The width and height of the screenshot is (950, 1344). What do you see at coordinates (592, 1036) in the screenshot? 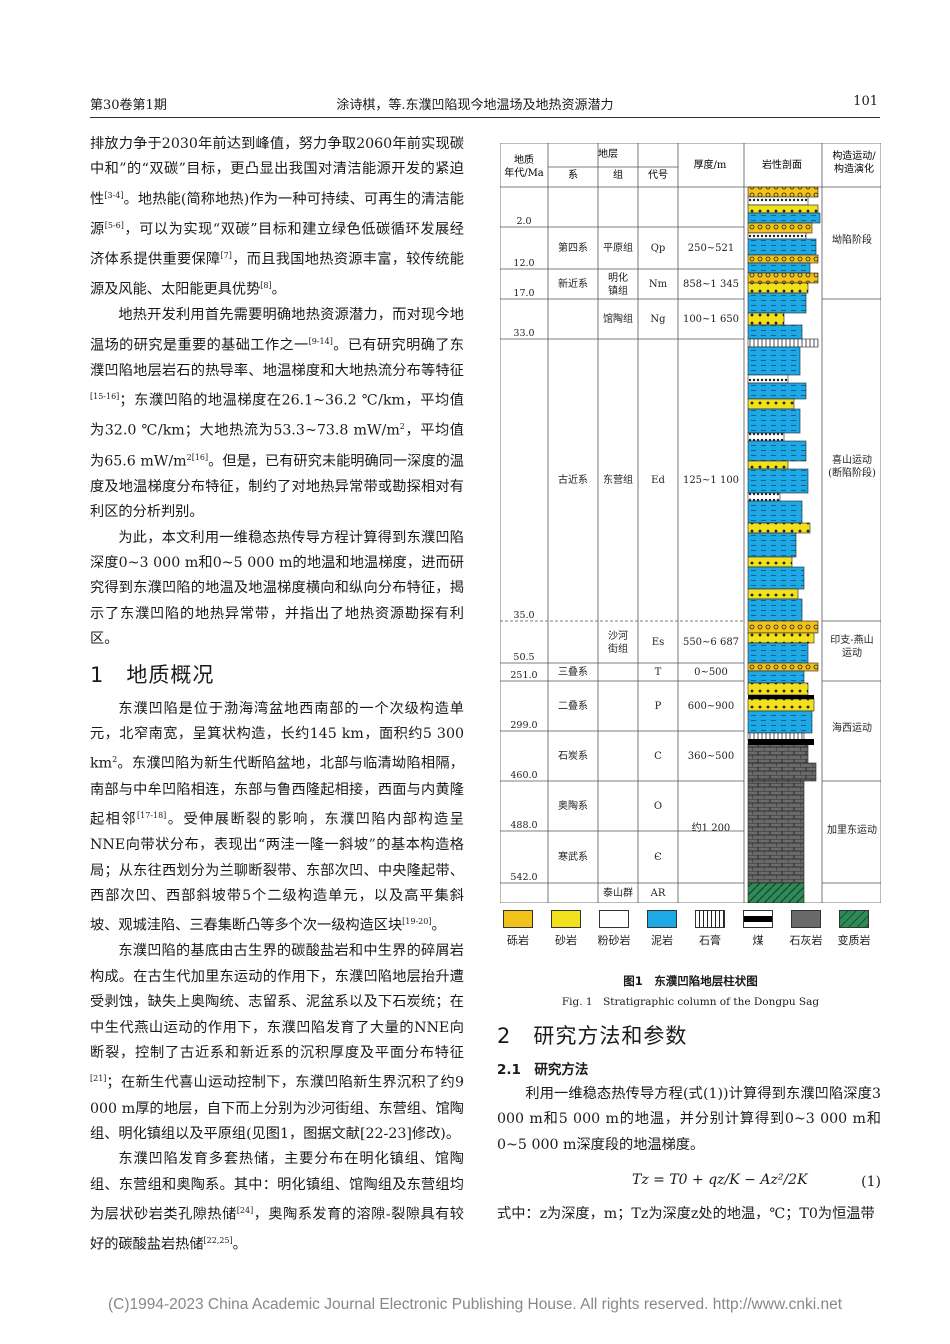
I see `section-2-heading: 2 研究方法和参数` at bounding box center [592, 1036].